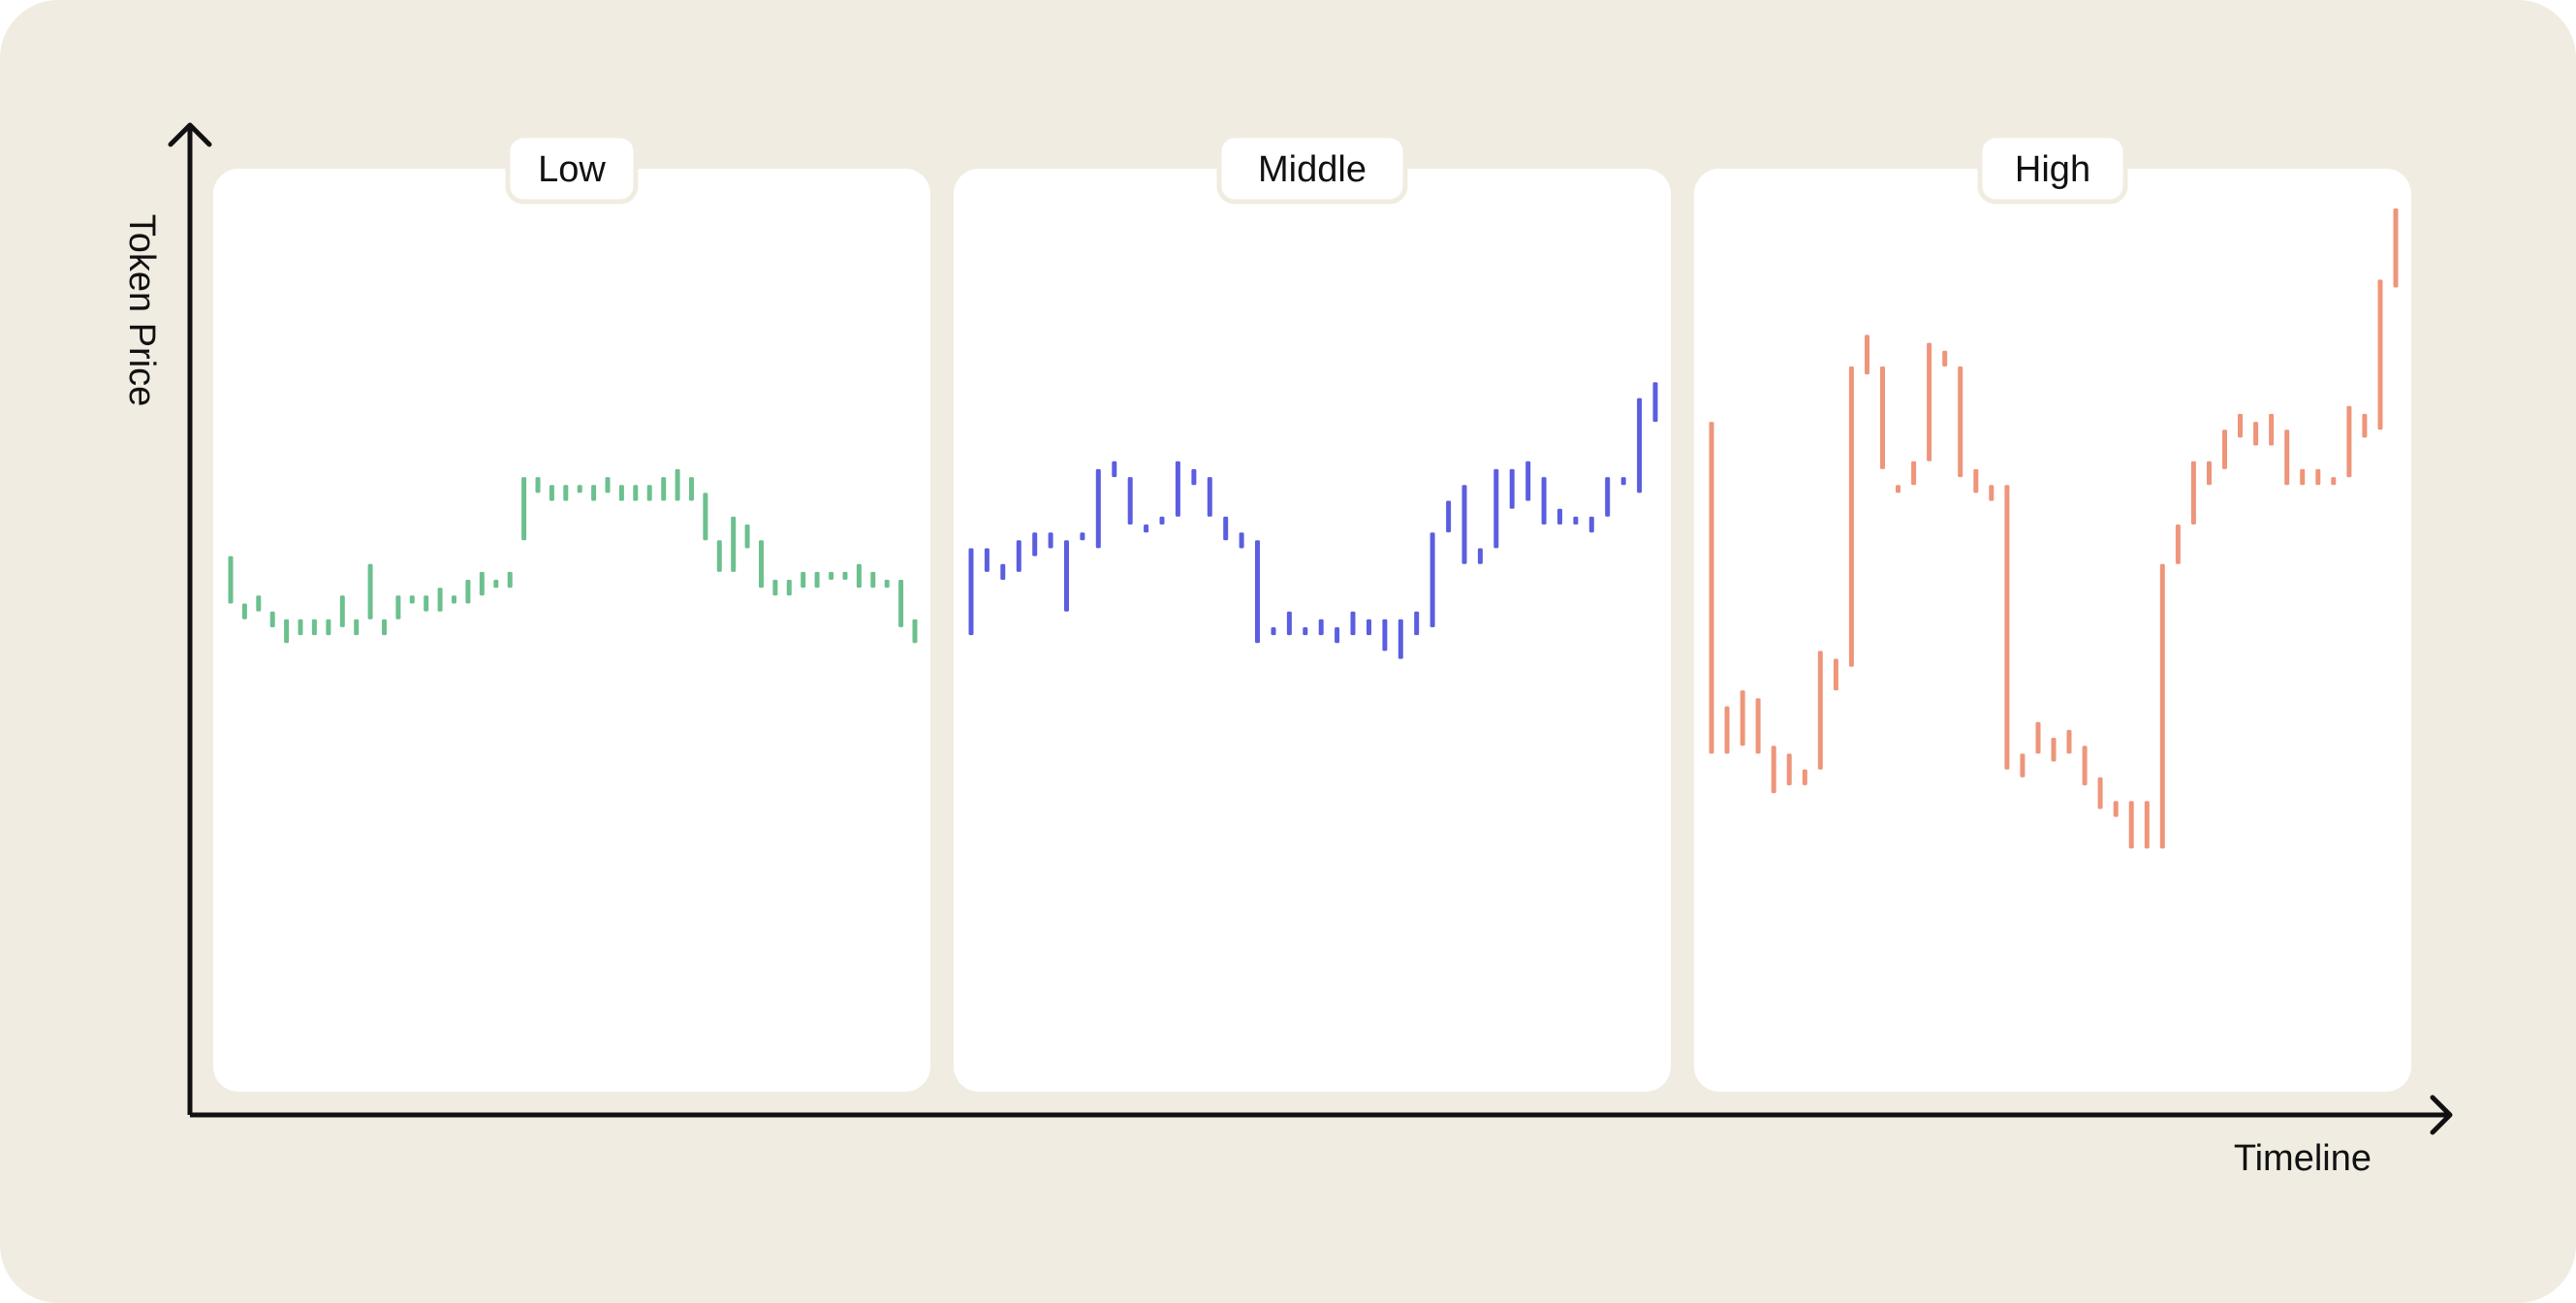 Image resolution: width=2576 pixels, height=1303 pixels. I want to click on y-axis-label: Token Price, so click(141, 310).